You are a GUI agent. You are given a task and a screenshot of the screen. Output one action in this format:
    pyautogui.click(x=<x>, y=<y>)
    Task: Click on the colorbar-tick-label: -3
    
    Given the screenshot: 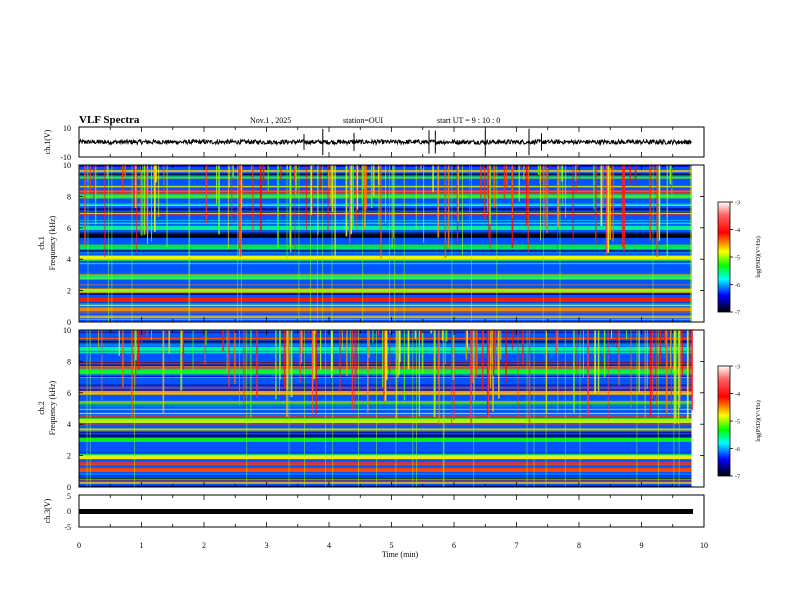 What is the action you would take?
    pyautogui.click(x=737, y=204)
    